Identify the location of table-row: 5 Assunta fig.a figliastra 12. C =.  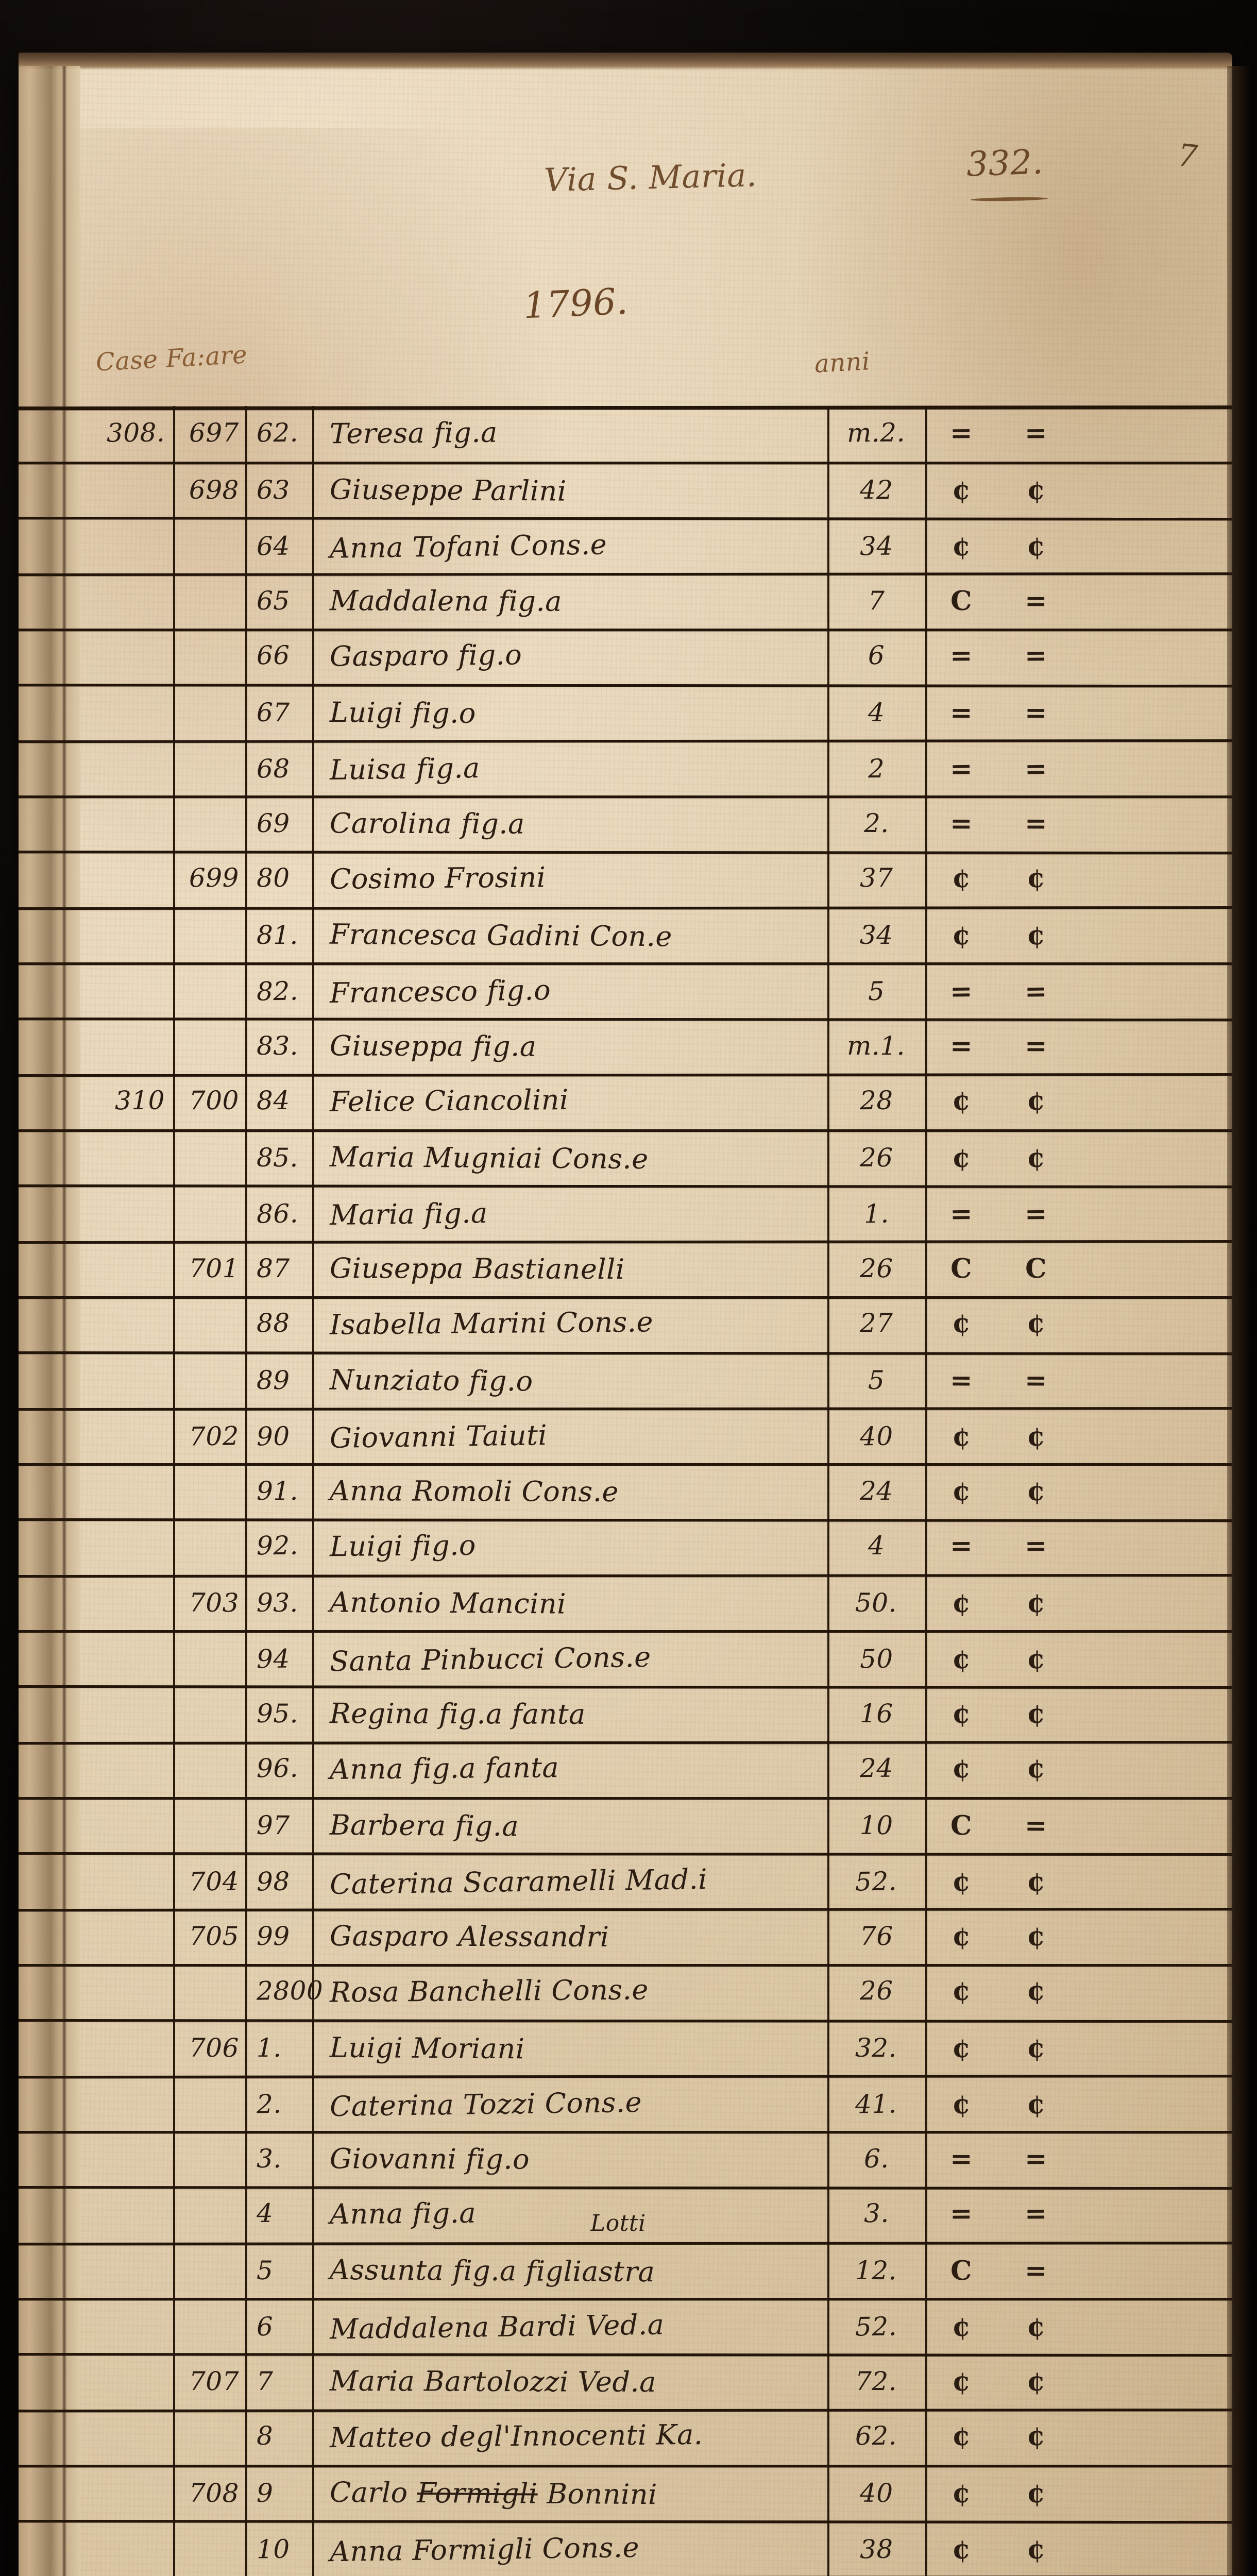
(626, 2270).